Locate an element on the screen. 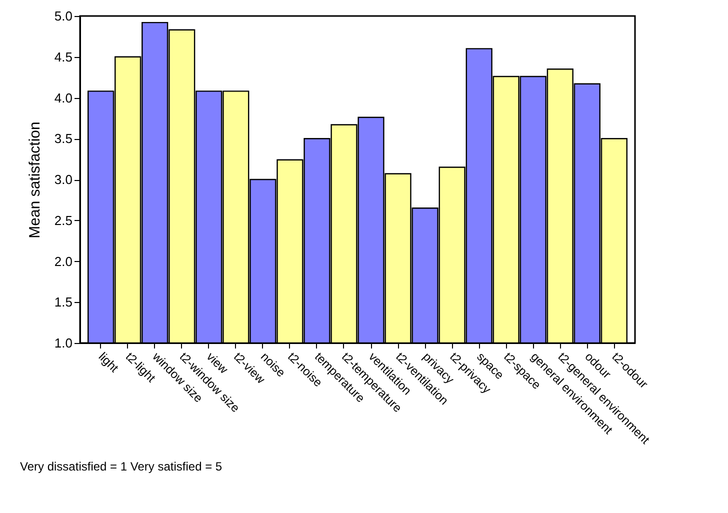 This screenshot has width=728, height=513. text: Very dissatisfied = 1 Very satisfied = 5 is located at coordinates (121, 467).